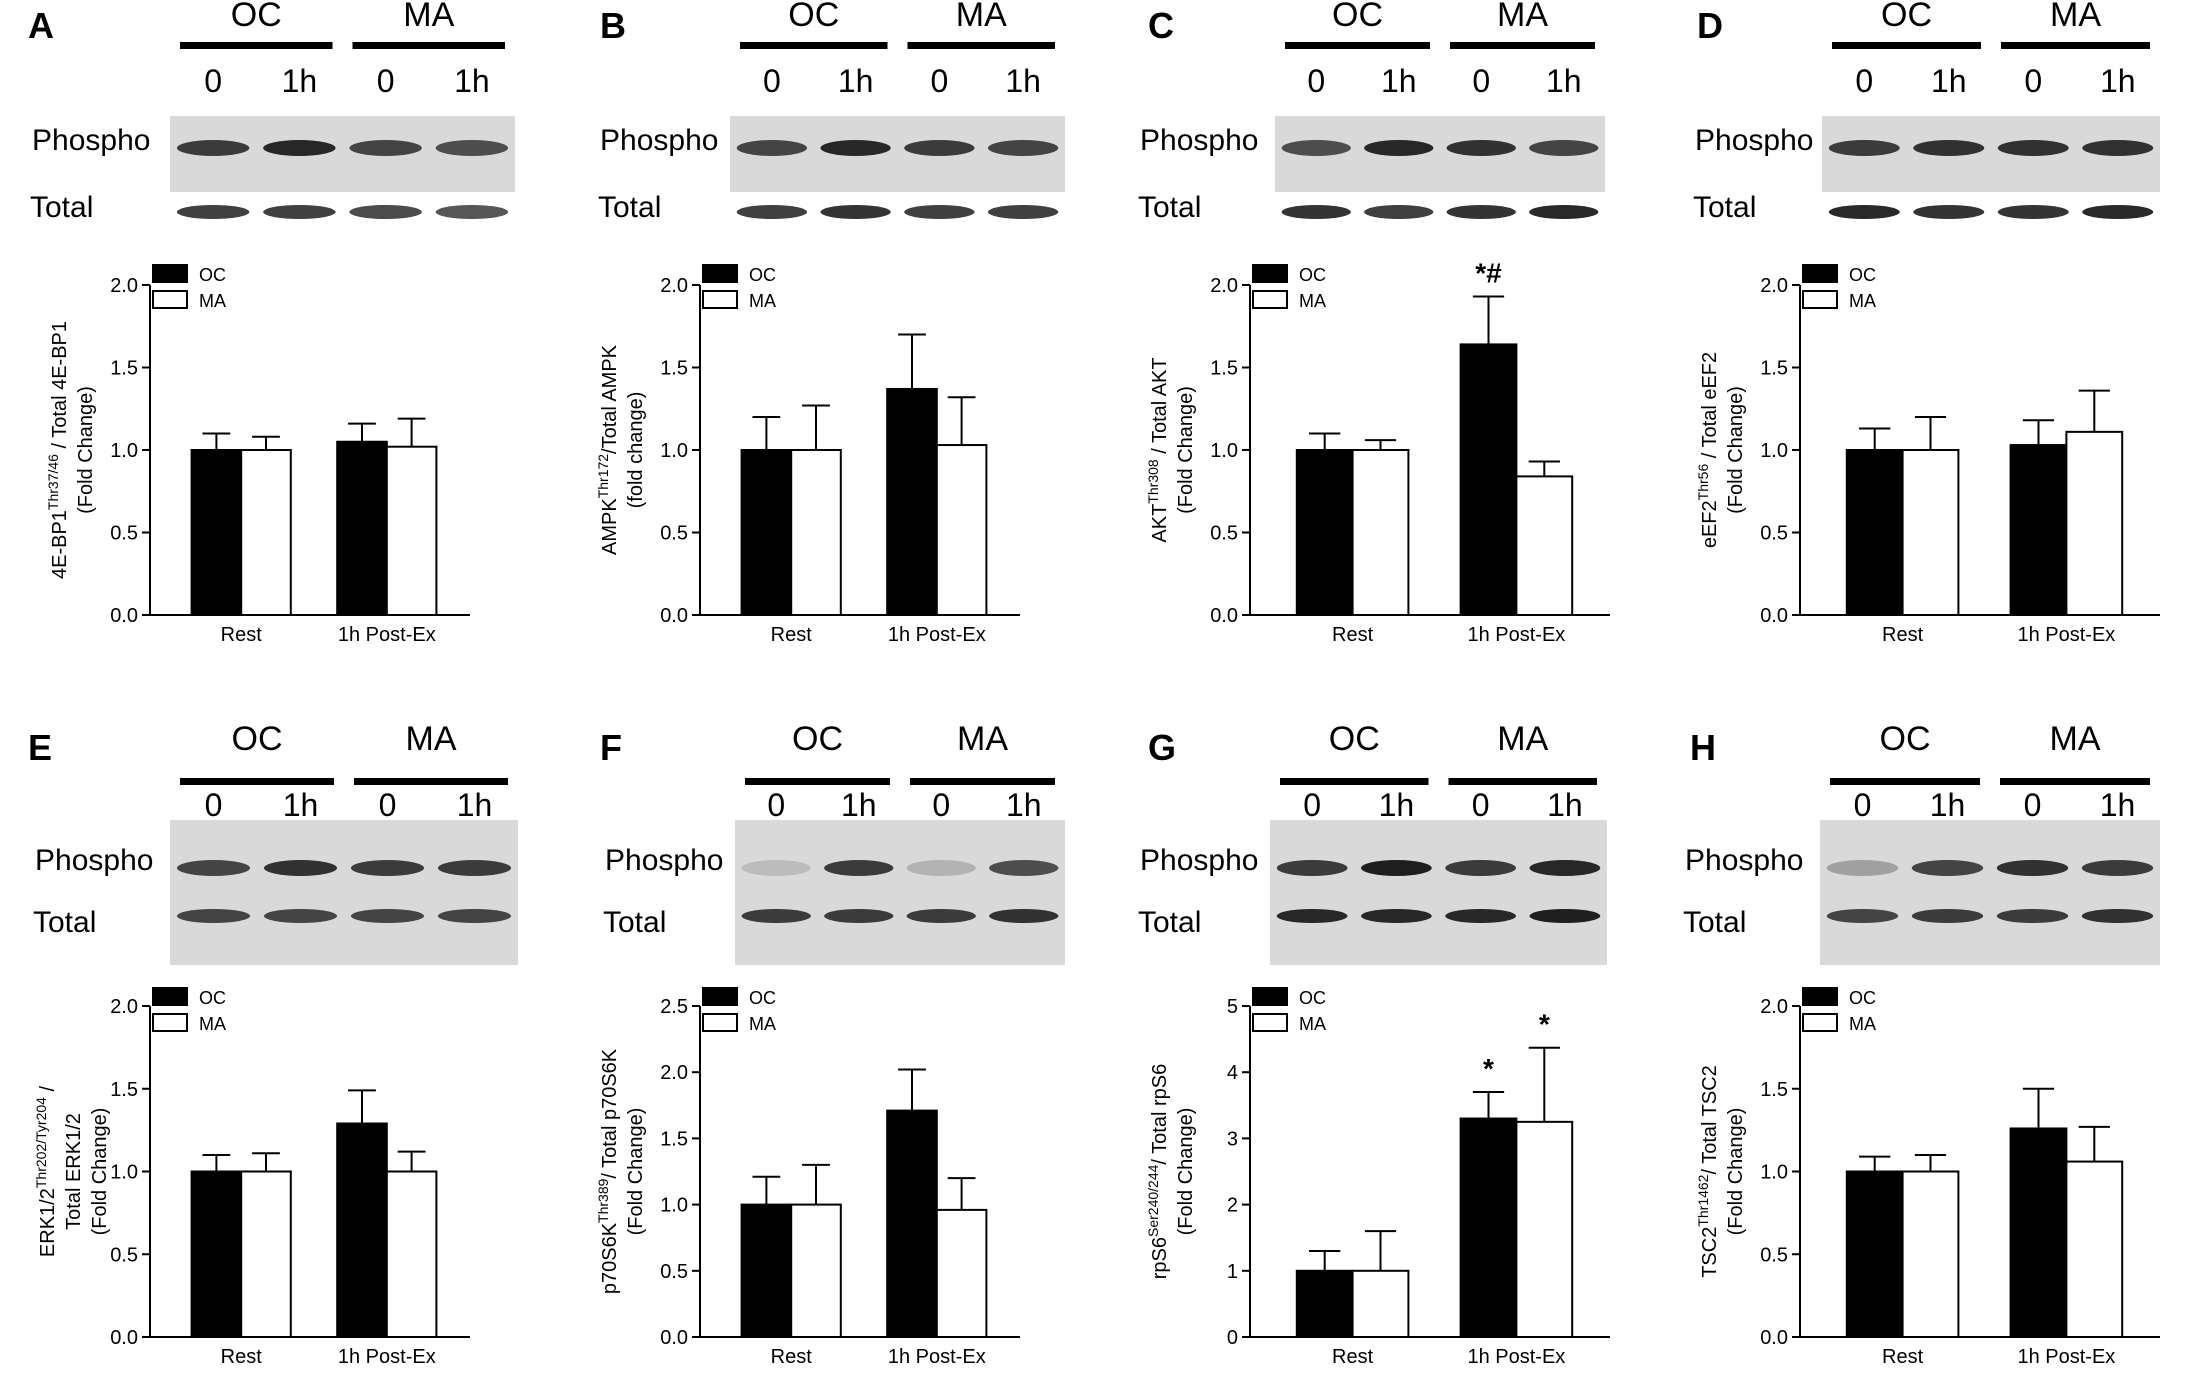  Describe the element at coordinates (1158, 1171) in the screenshot. I see `y-axis-label-line: rpS6Ser240/244/ Total rpS6` at that location.